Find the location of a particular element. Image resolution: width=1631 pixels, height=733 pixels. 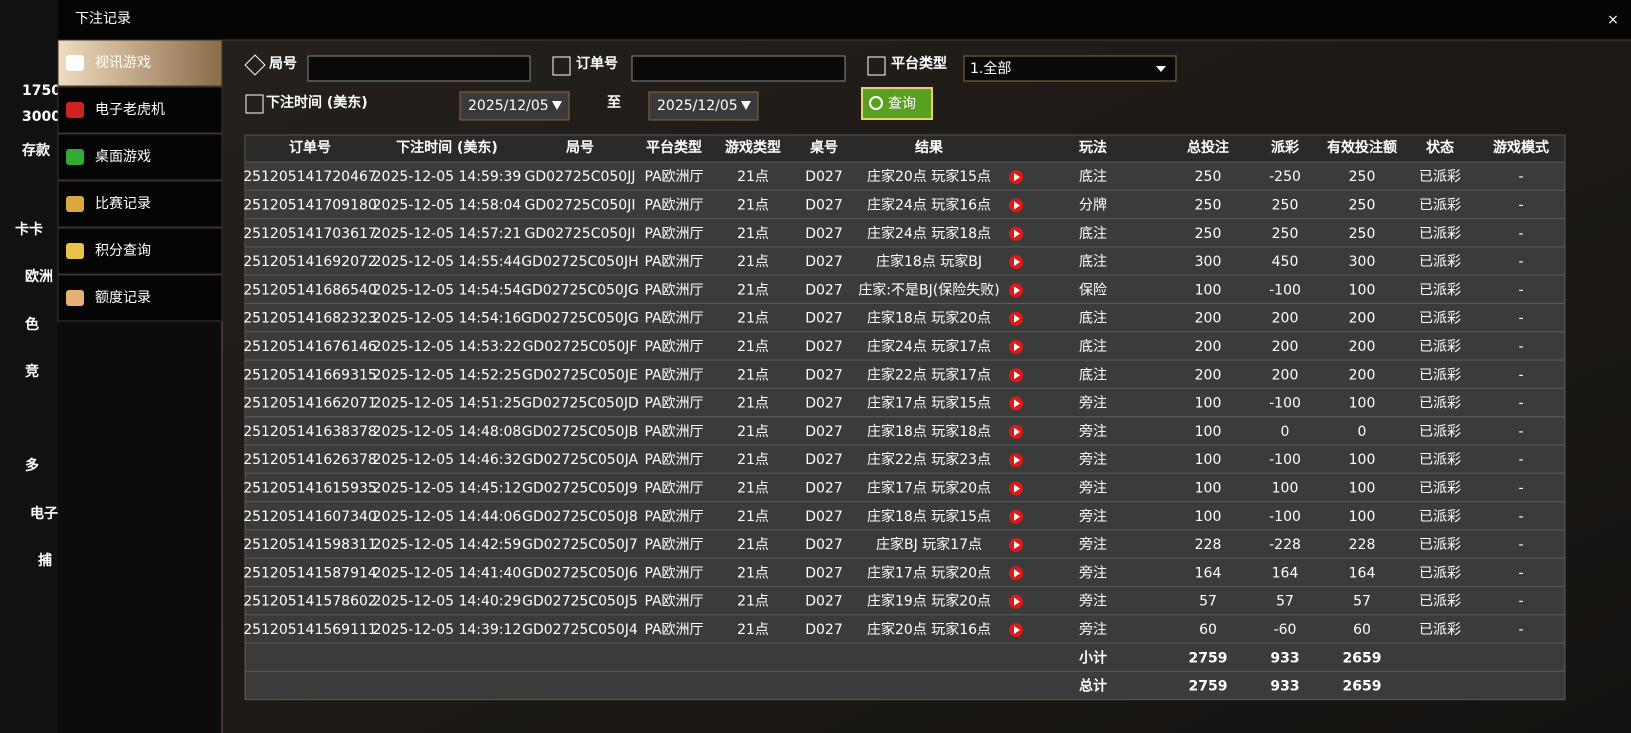

platform-select is located at coordinates (1070, 68).